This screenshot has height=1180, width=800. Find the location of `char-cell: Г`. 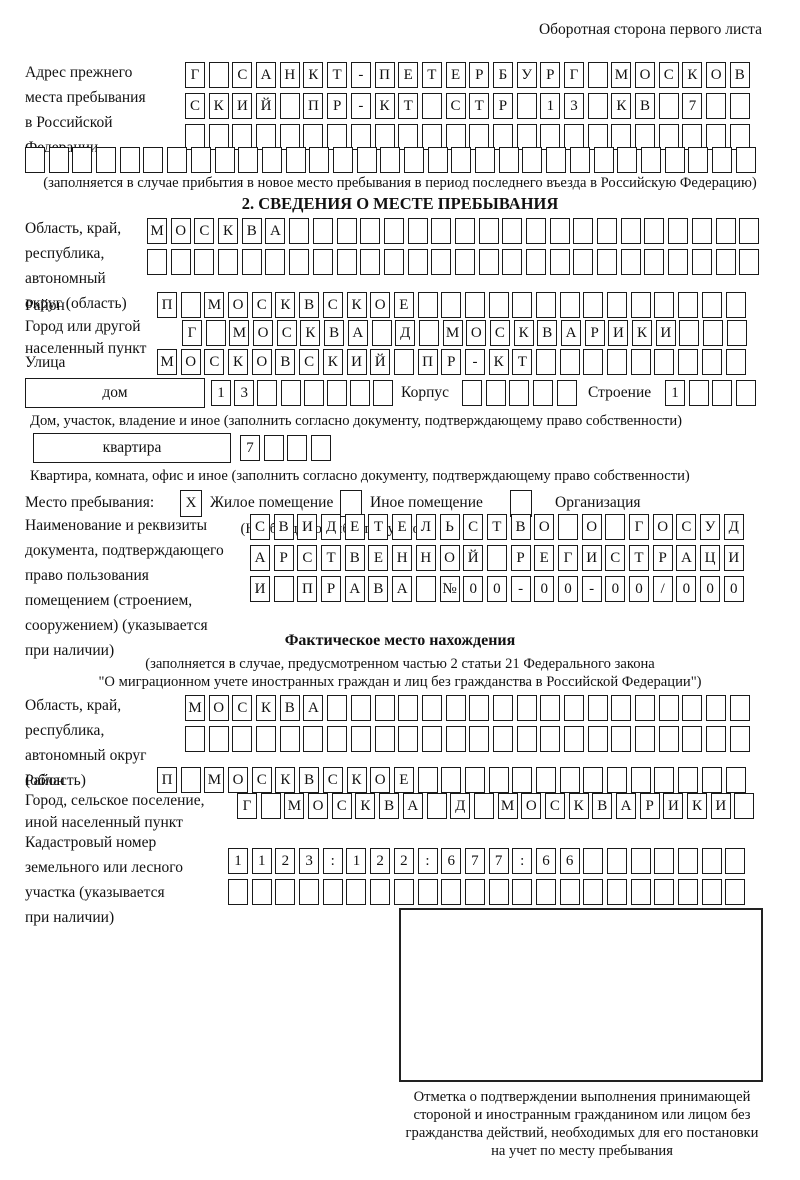

char-cell: Г is located at coordinates (574, 75).